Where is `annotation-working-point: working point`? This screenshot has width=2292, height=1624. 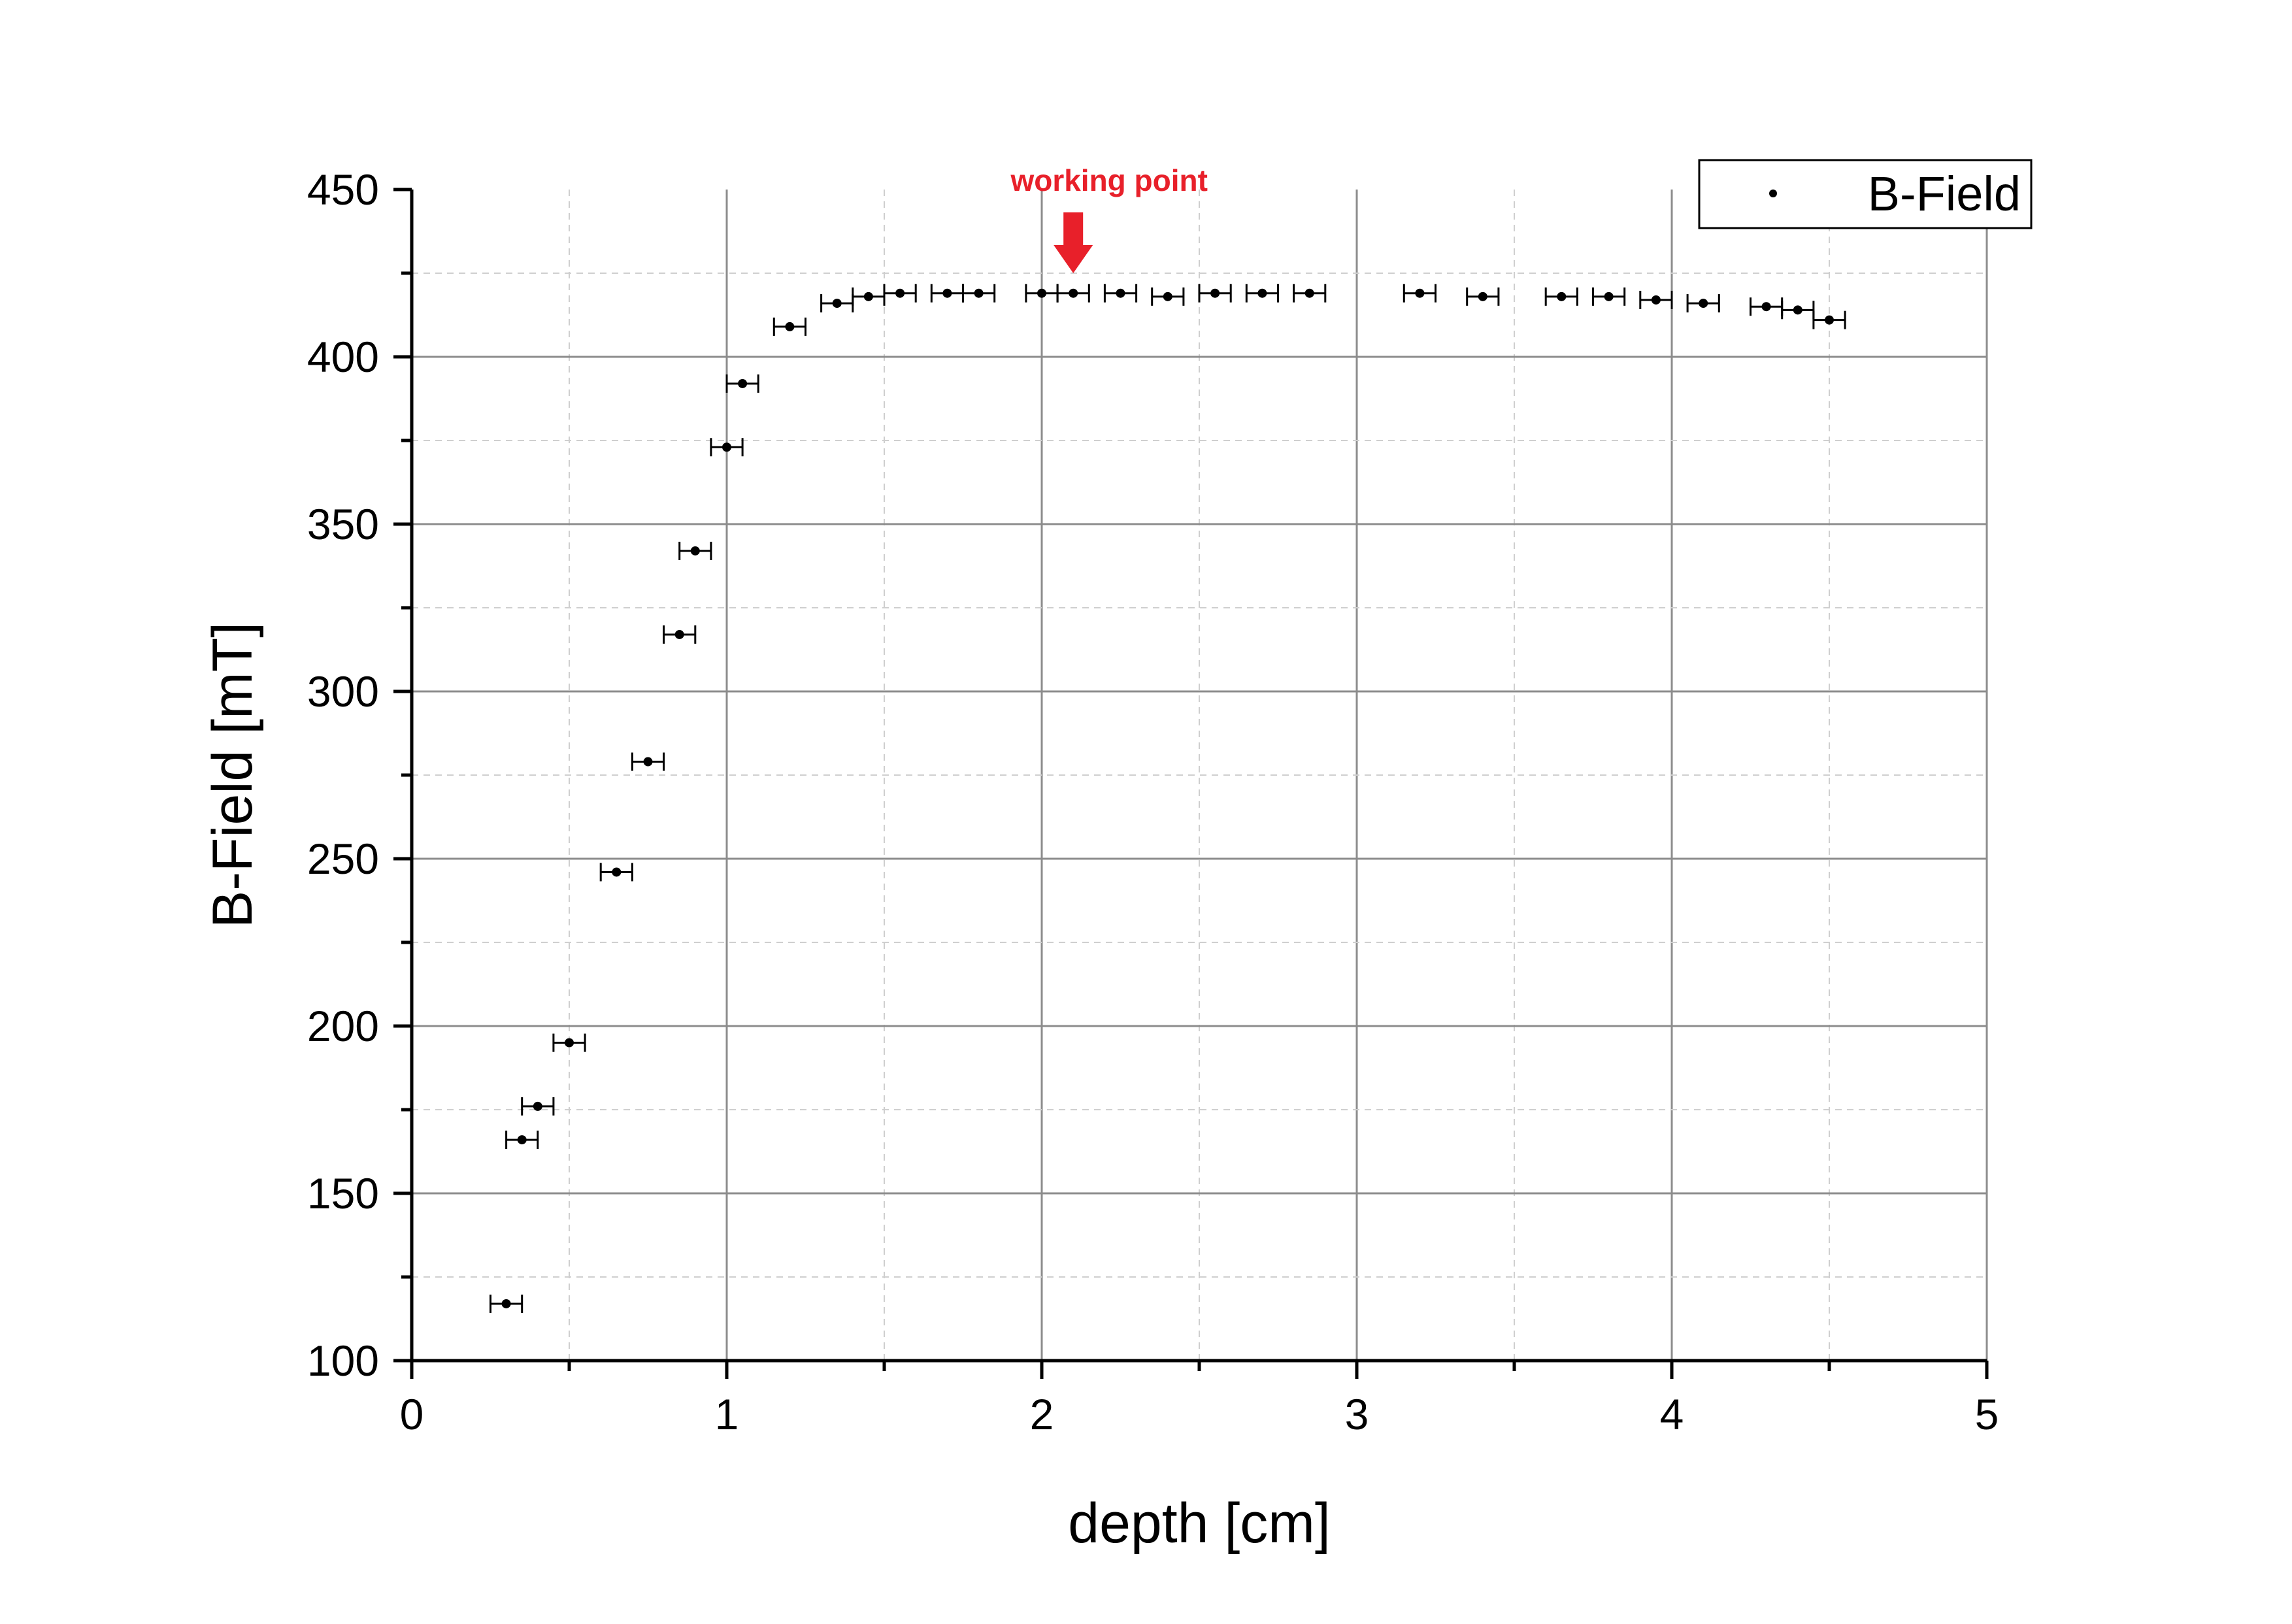
annotation-working-point: working point is located at coordinates (1109, 180).